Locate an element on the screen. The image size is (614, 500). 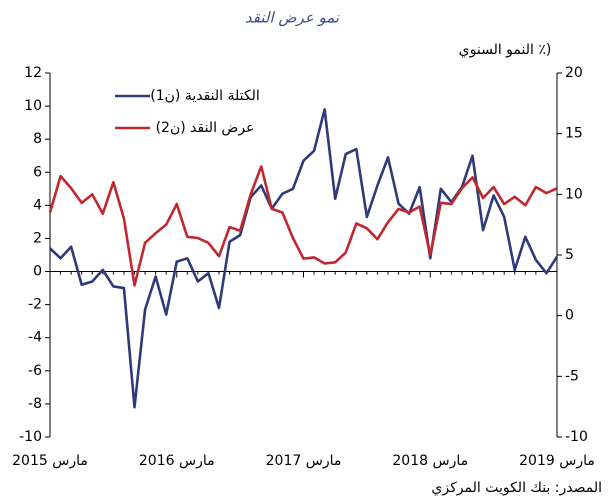
y-tick-label: 4 is located at coordinates (37, 205).